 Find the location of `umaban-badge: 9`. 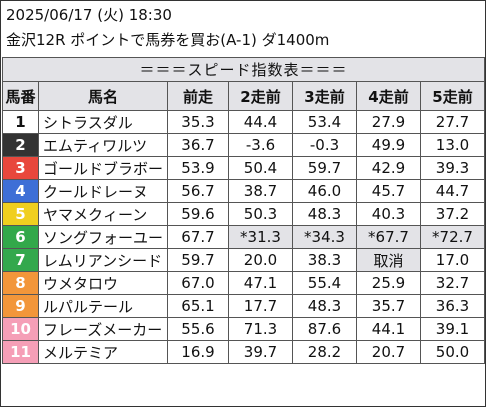

umaban-badge: 9 is located at coordinates (20, 306).